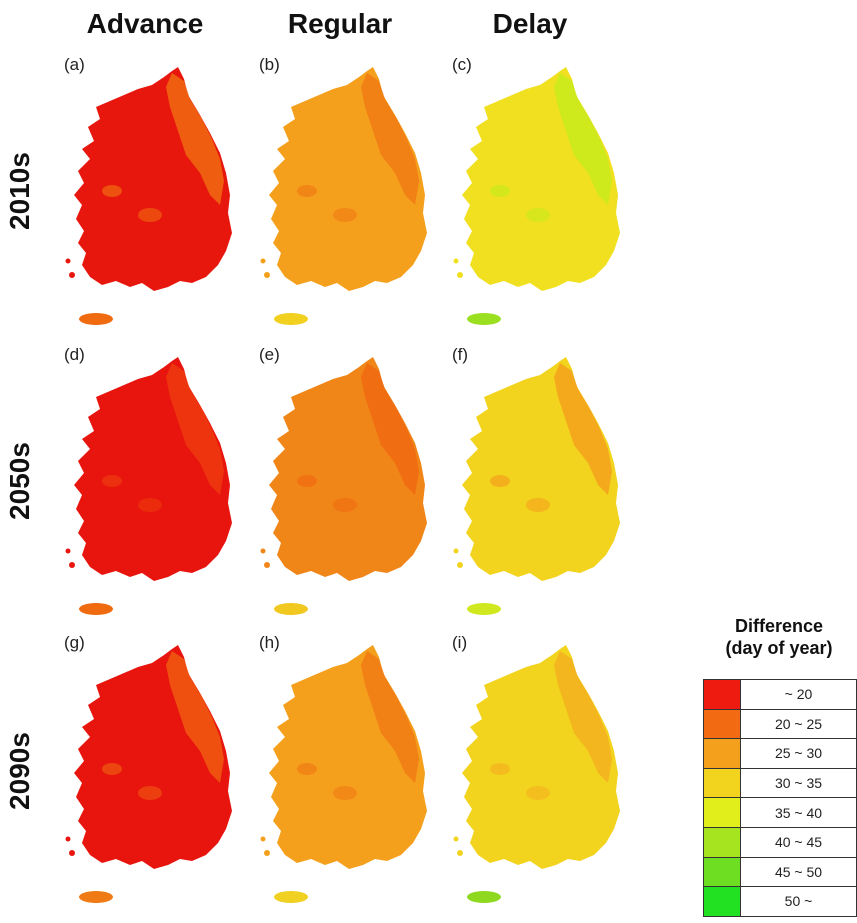 The height and width of the screenshot is (923, 857). I want to click on panel-label: (a), so click(74, 64).